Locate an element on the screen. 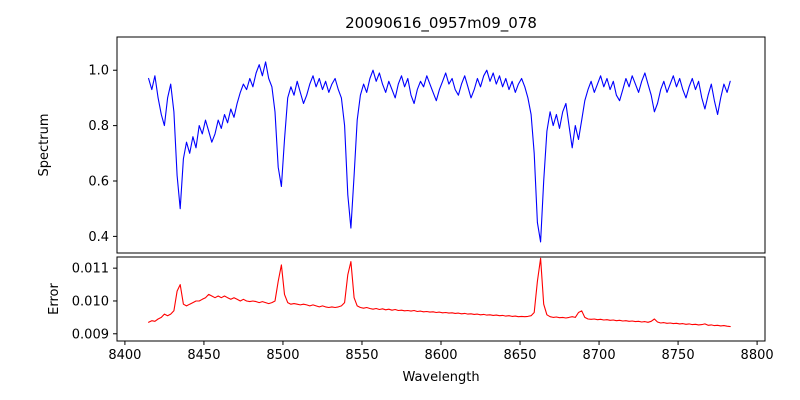  x-tick-label: 8700 is located at coordinates (599, 355).